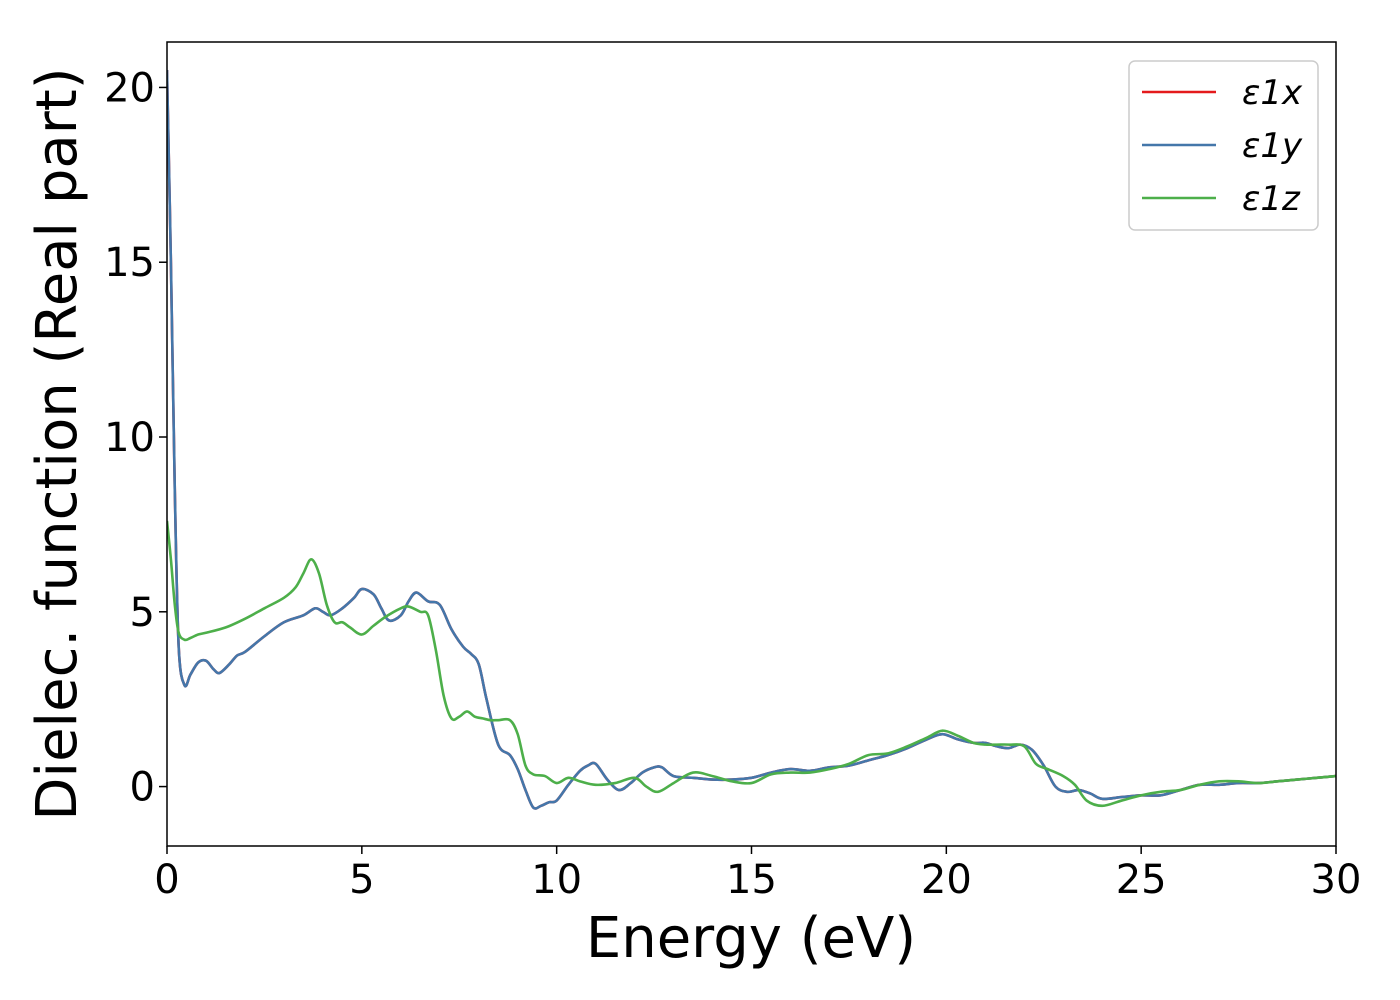 This screenshot has height=1000, width=1400. I want to click on x-tick-label: 15, so click(751, 880).